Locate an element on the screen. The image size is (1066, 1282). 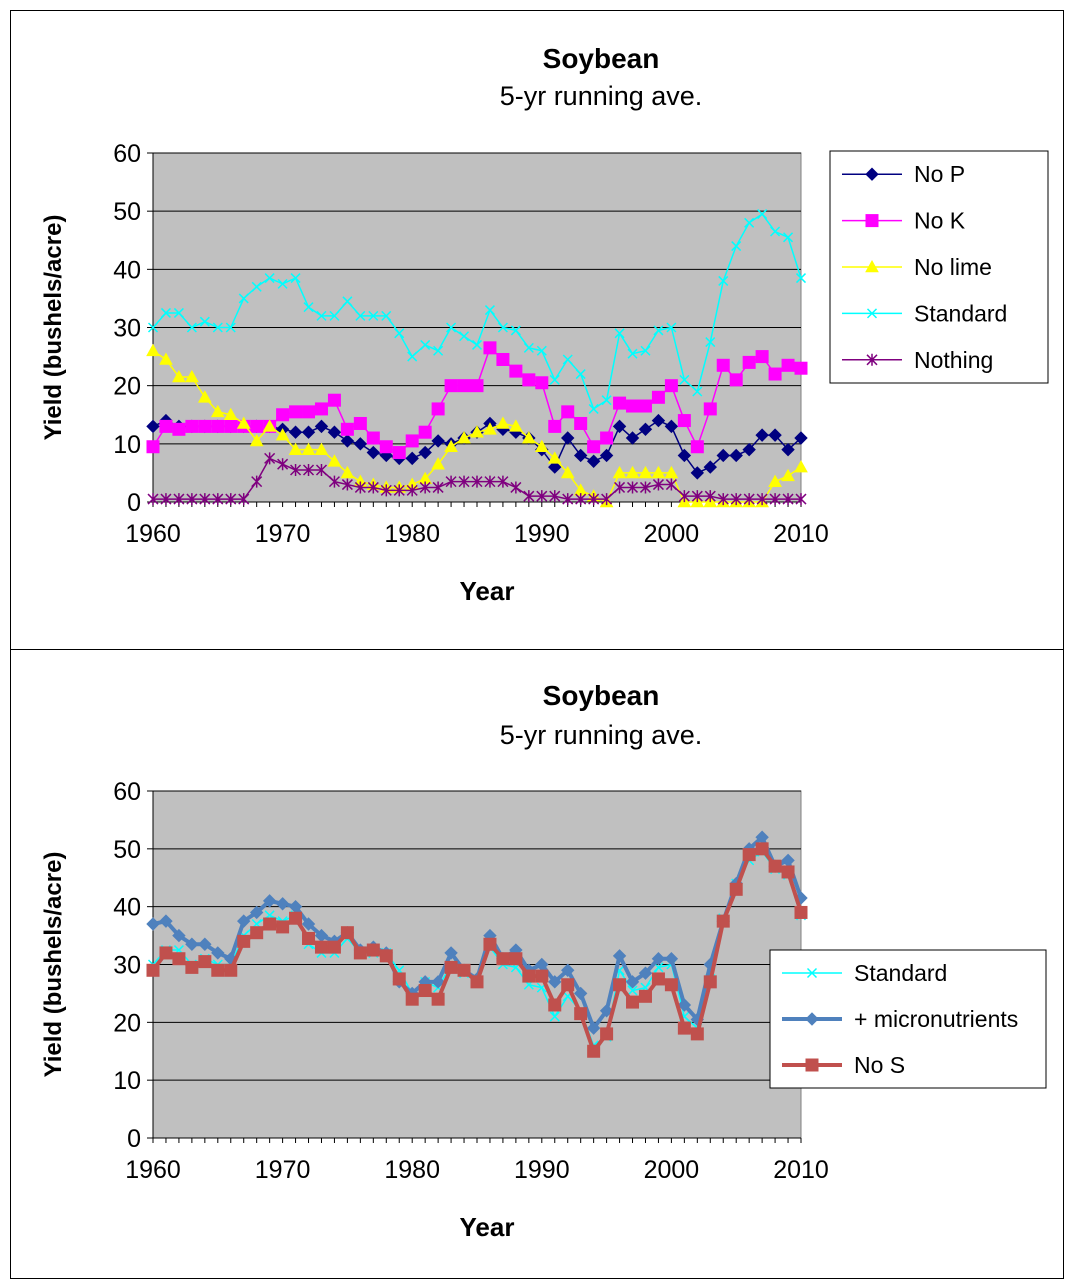
series-no-k is located at coordinates (477, 400).